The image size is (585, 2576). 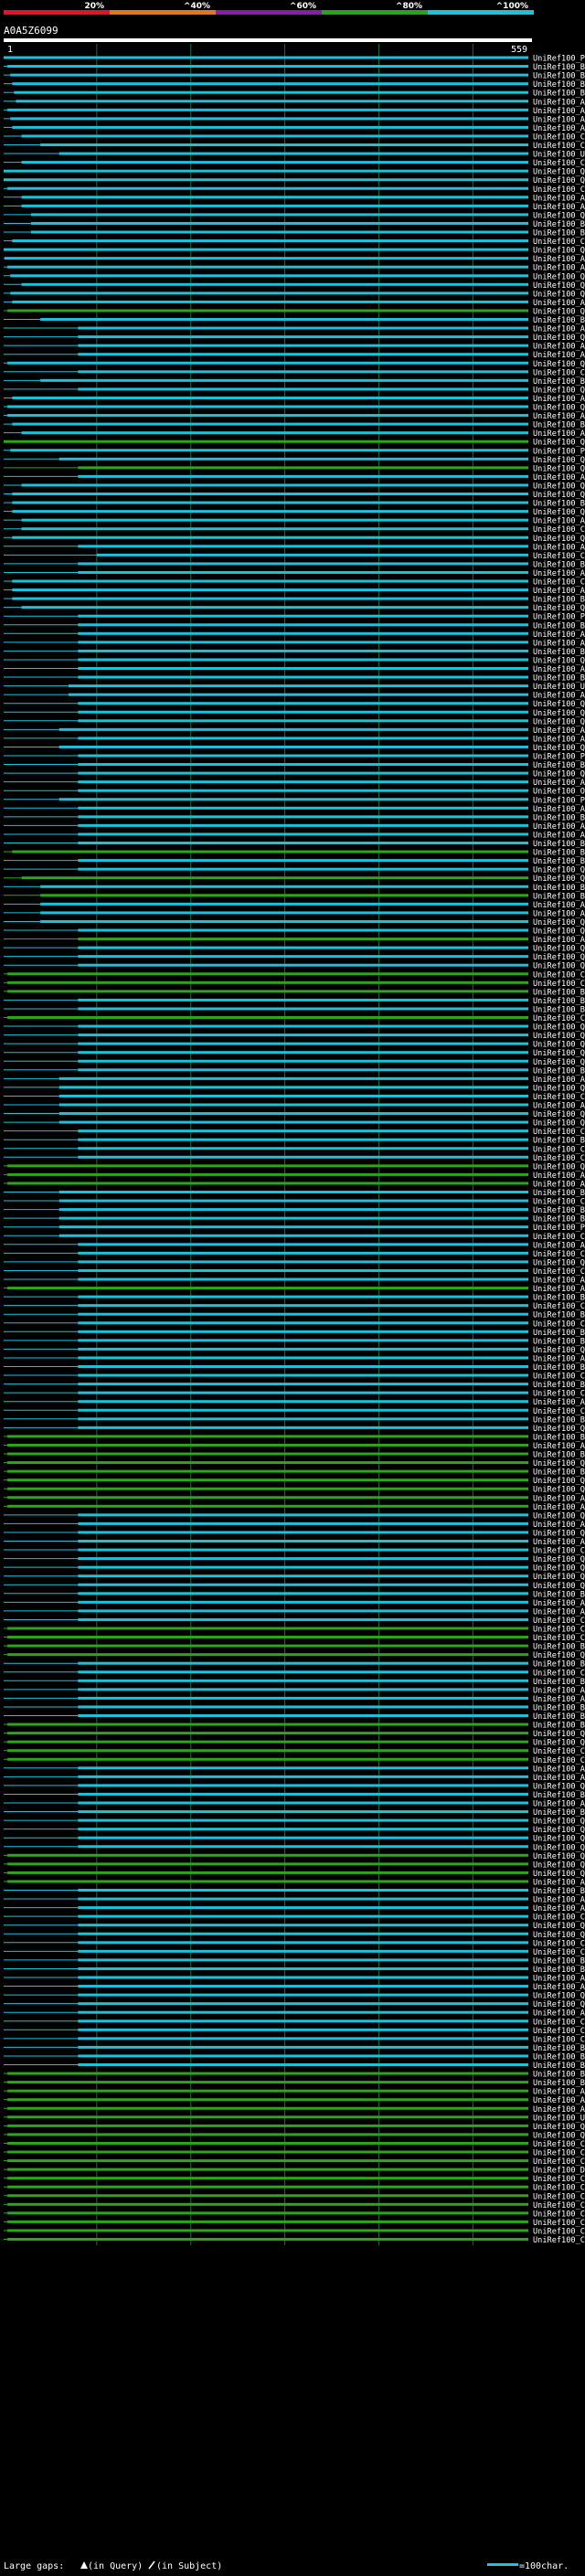 What do you see at coordinates (559, 2048) in the screenshot?
I see `hit-label: UniRef100_B6RG41` at bounding box center [559, 2048].